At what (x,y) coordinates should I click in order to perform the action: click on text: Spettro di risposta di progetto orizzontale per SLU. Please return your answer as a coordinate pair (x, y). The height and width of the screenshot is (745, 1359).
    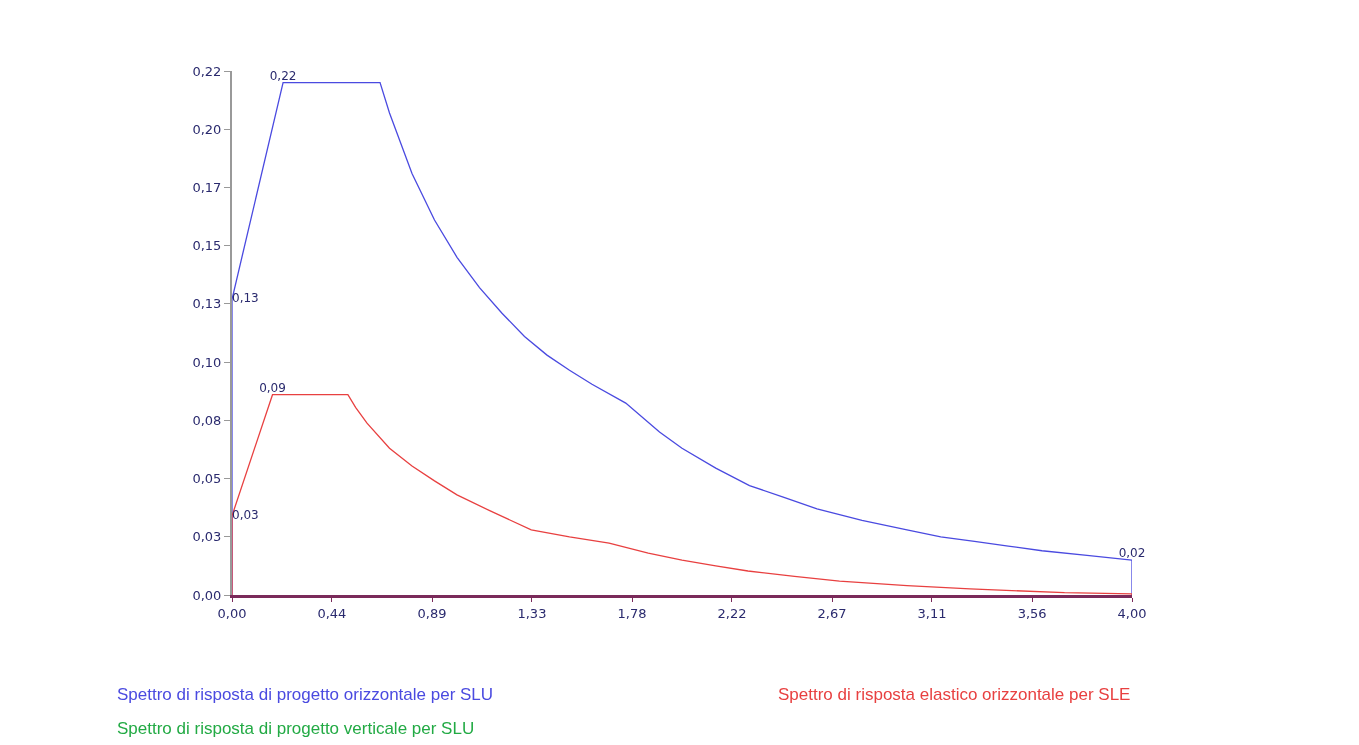
    Looking at the image, I should click on (305, 694).